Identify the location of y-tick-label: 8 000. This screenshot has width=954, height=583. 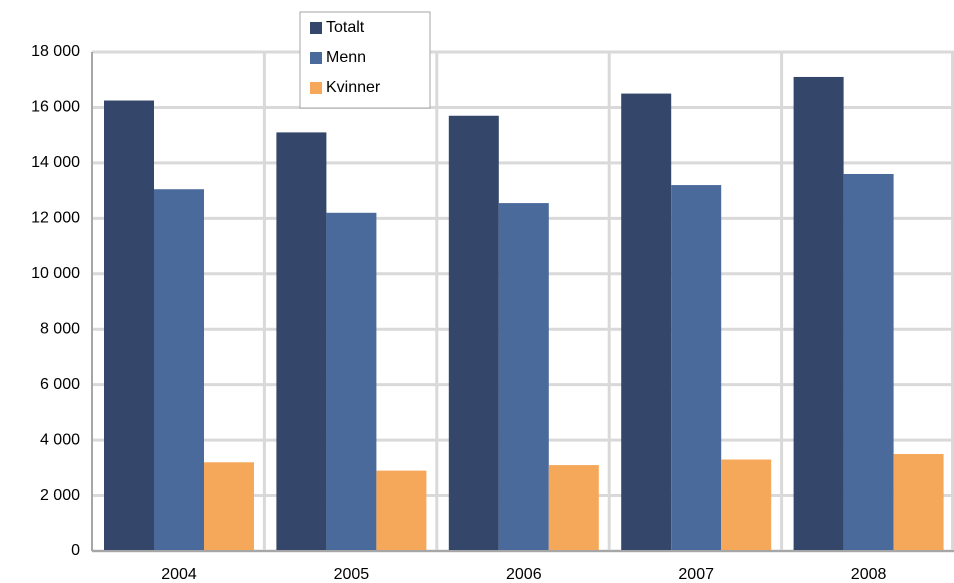
(60, 328).